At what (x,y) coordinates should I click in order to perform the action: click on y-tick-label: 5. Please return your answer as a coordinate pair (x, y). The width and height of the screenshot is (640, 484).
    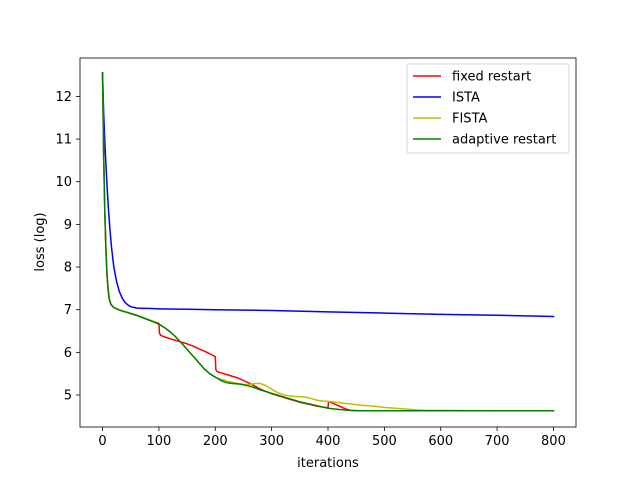
    Looking at the image, I should click on (68, 396).